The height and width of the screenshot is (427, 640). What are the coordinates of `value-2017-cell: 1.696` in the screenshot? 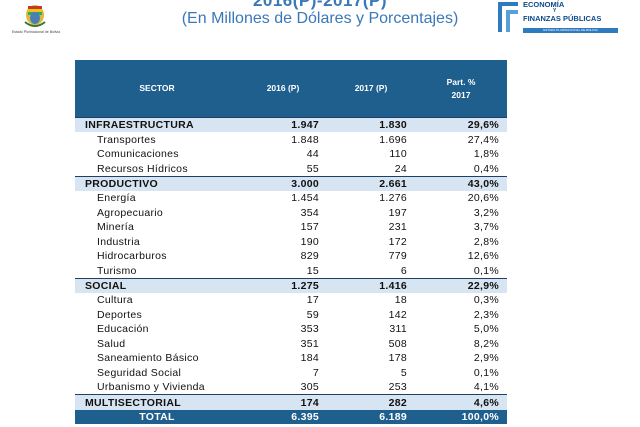 It's located at (393, 139).